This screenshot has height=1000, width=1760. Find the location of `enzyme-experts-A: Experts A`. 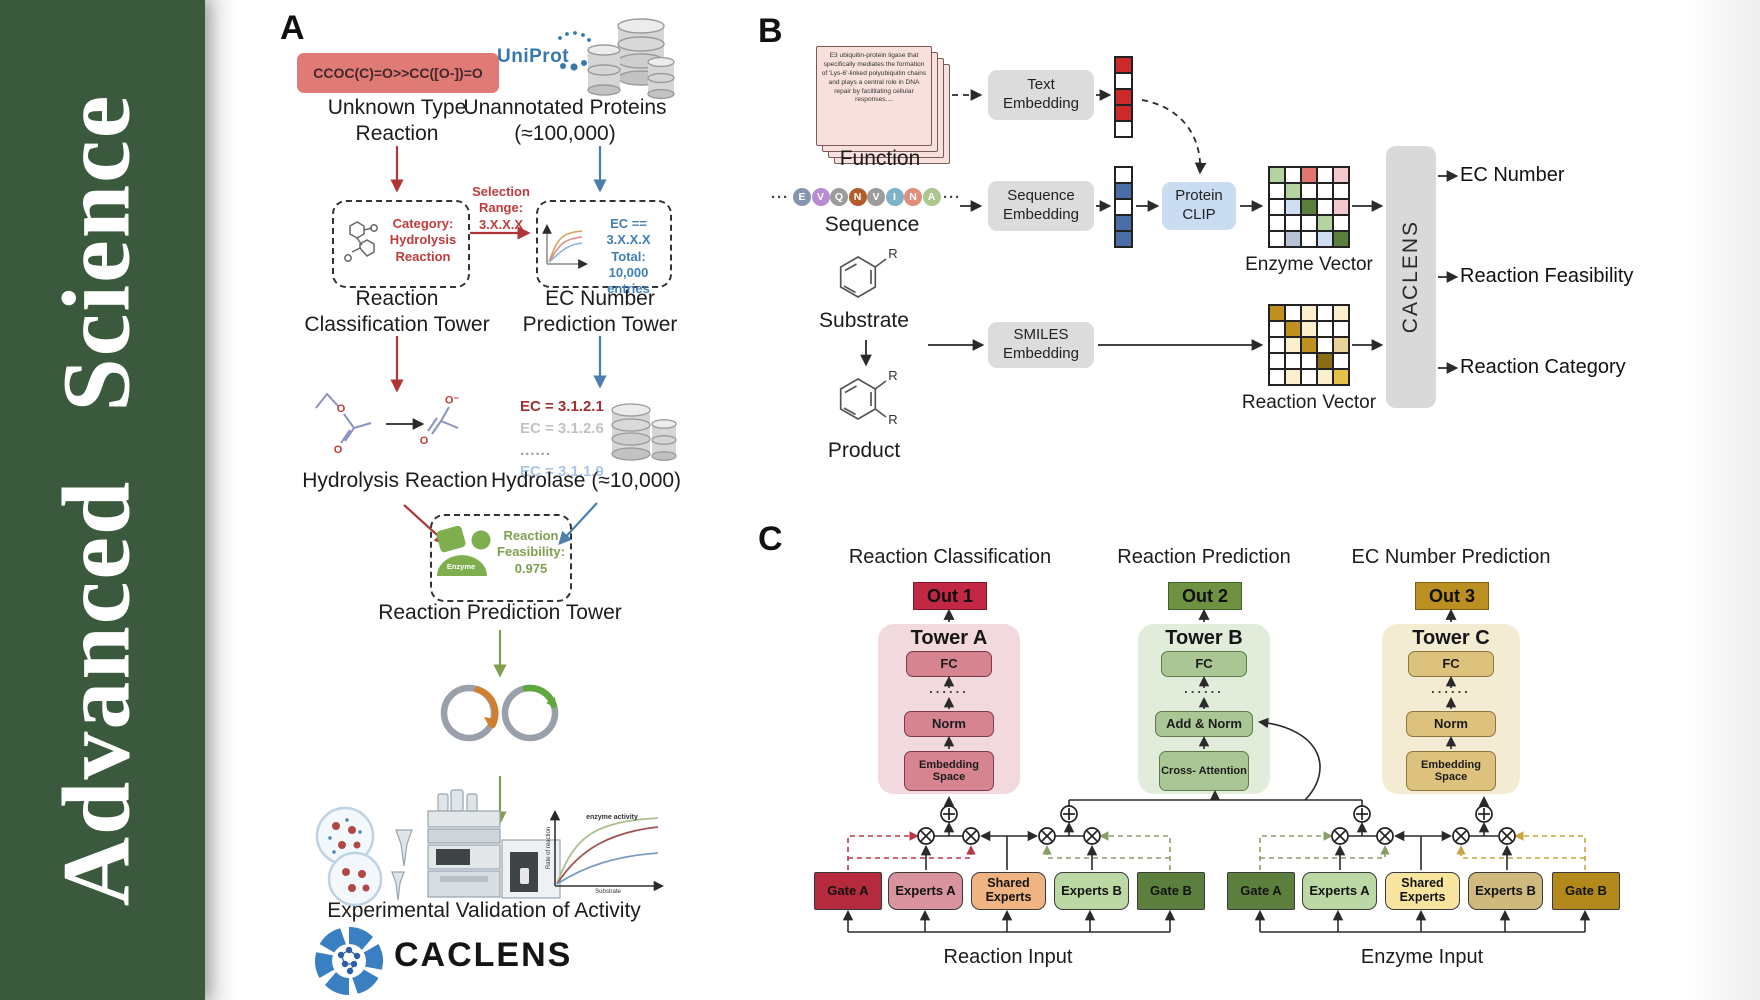

enzyme-experts-A: Experts A is located at coordinates (1339, 891).